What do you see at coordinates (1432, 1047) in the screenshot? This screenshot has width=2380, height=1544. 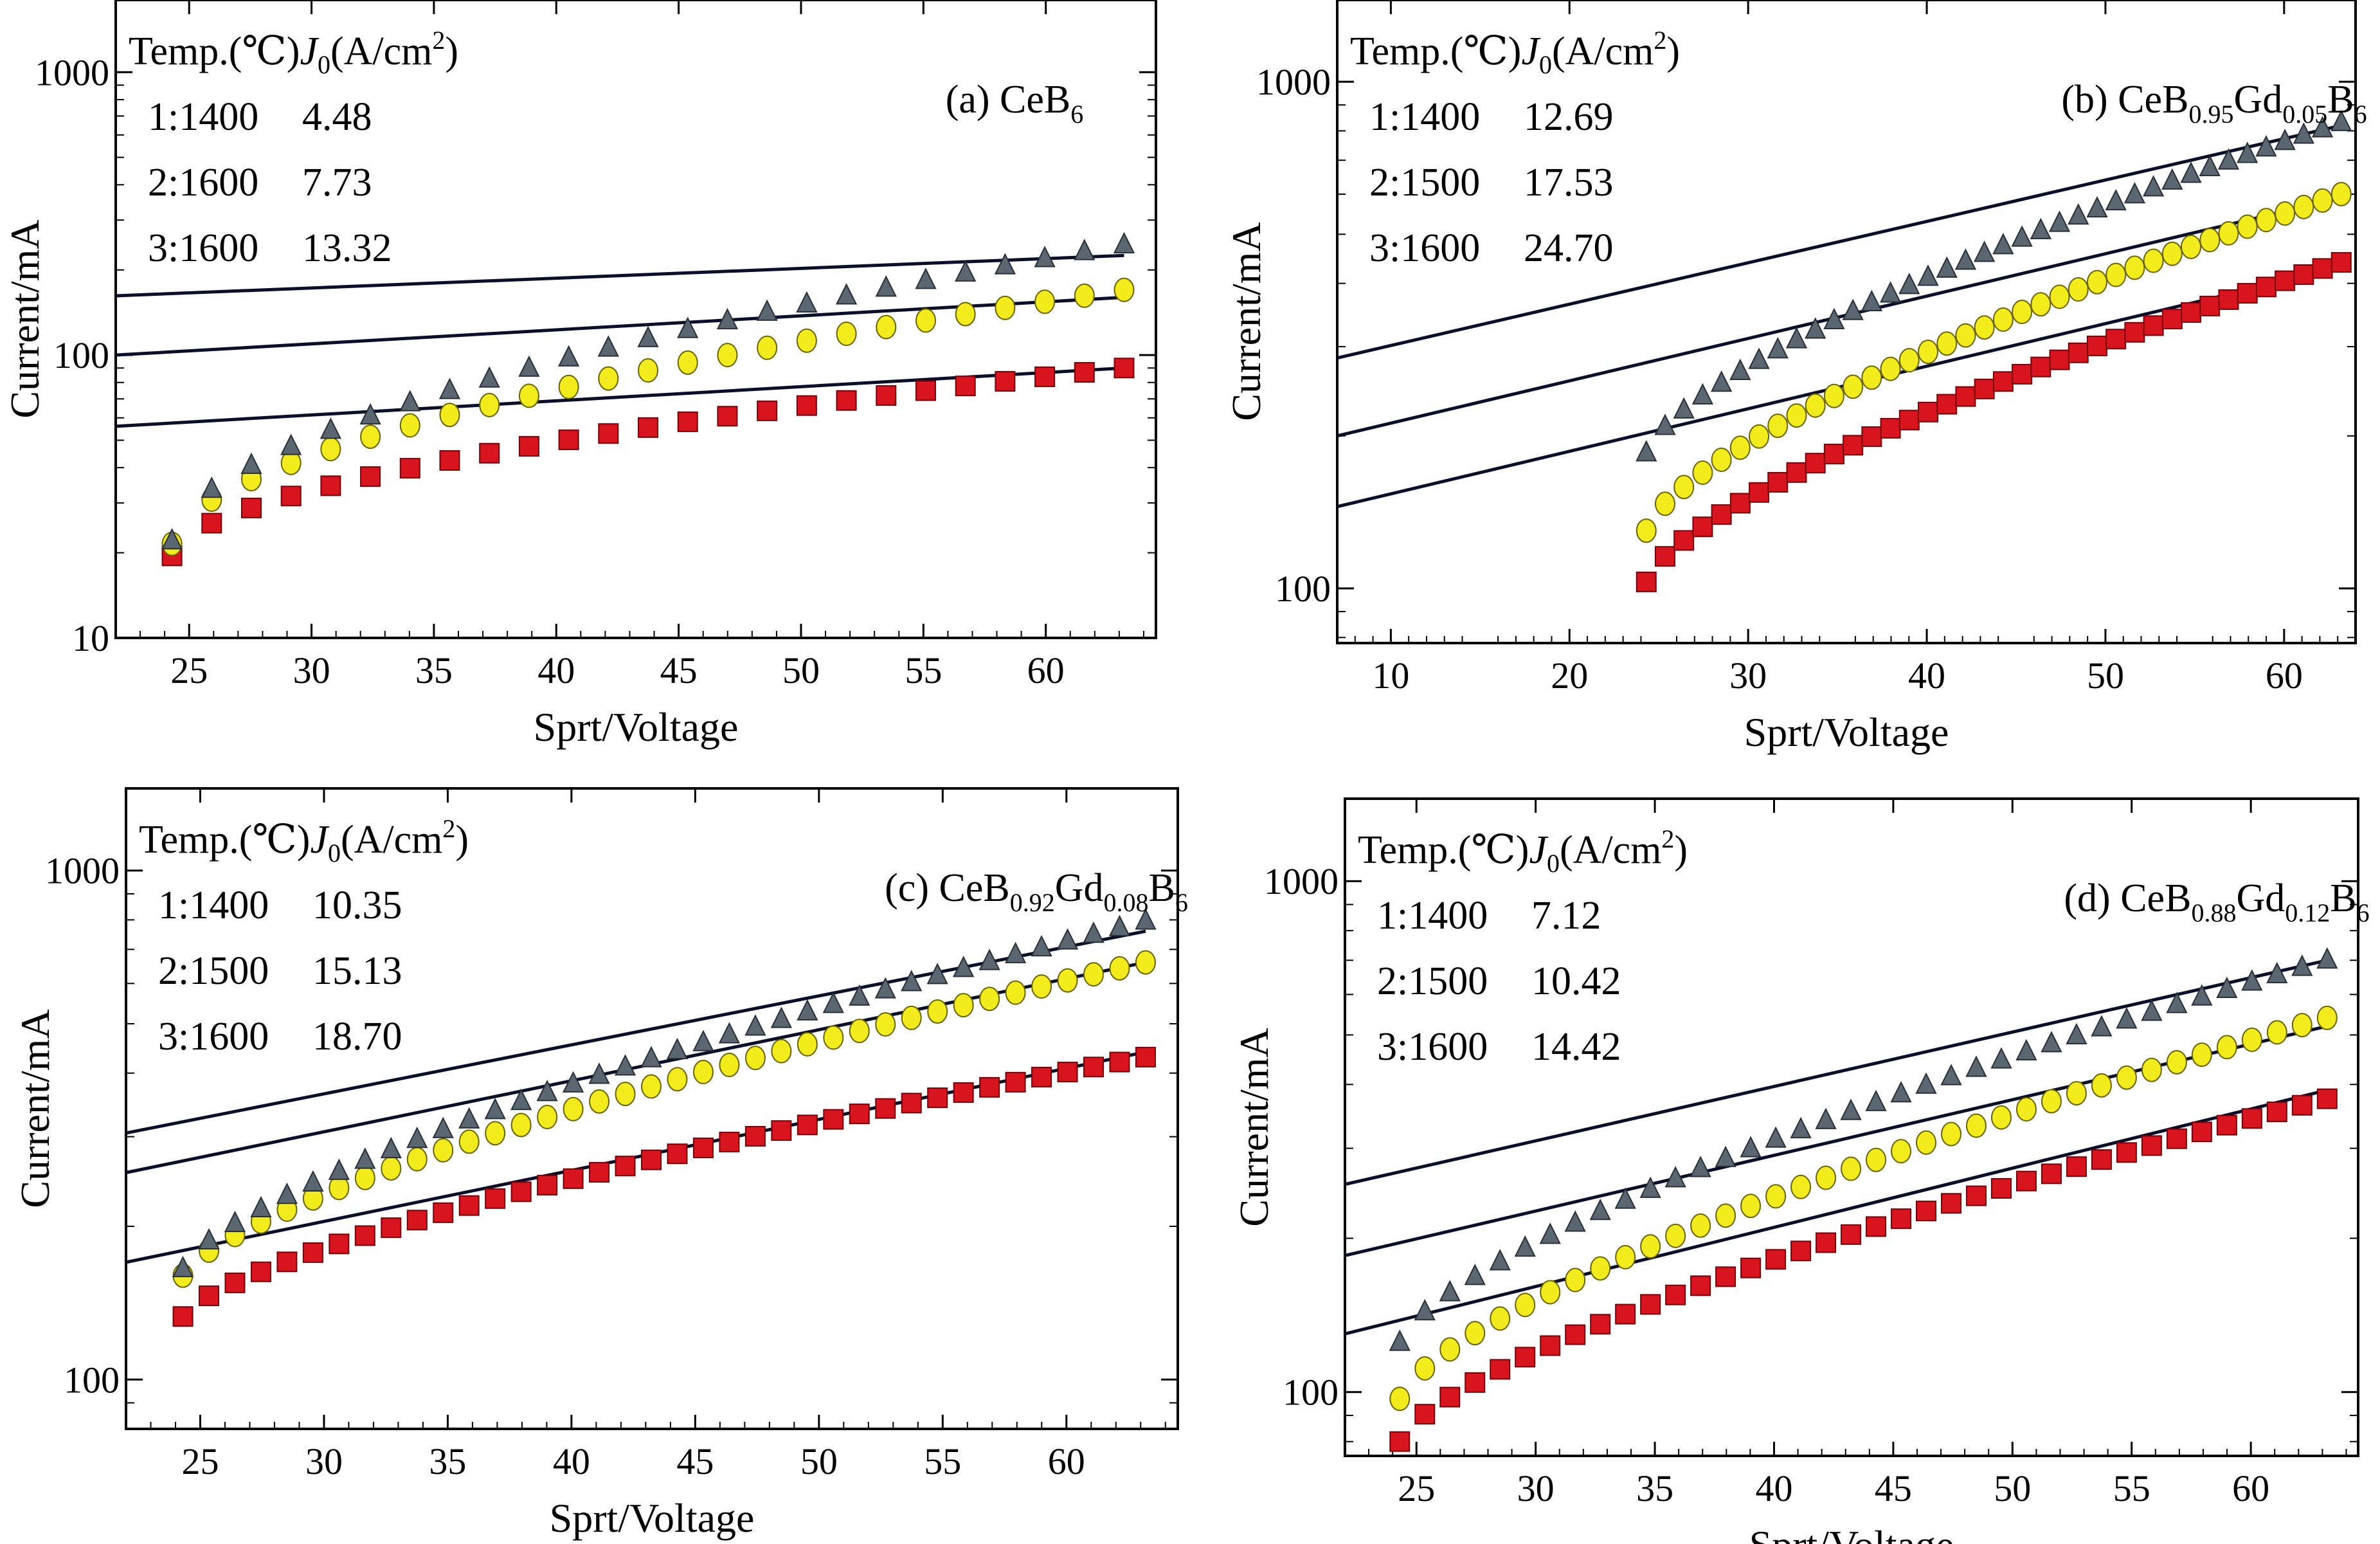 I see `legend-entry-label: 3:1600` at bounding box center [1432, 1047].